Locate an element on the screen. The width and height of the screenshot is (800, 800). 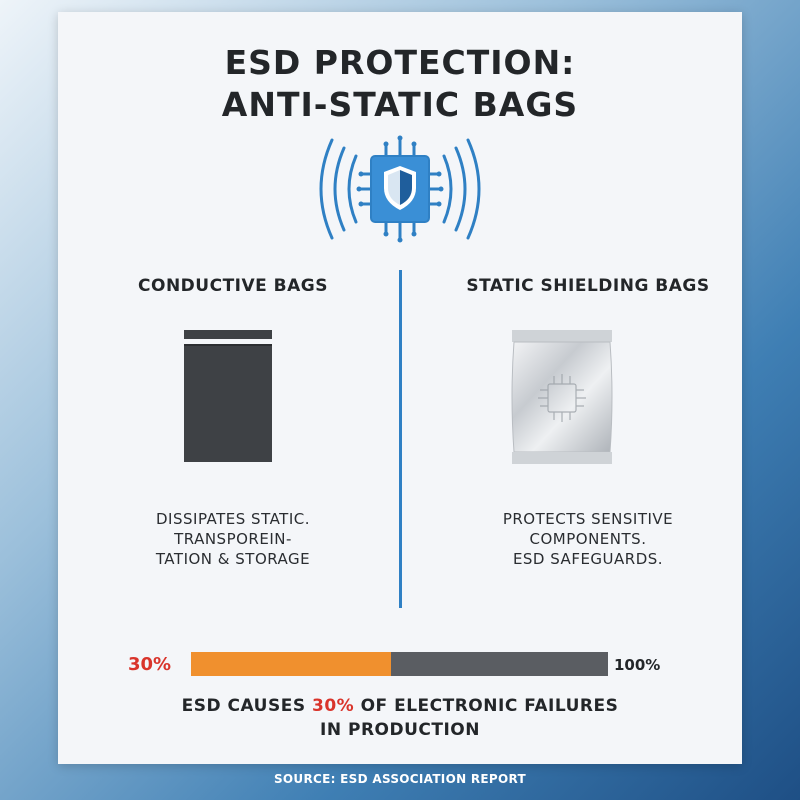
desc-line: TRANSPOREIN- is located at coordinates (233, 539).